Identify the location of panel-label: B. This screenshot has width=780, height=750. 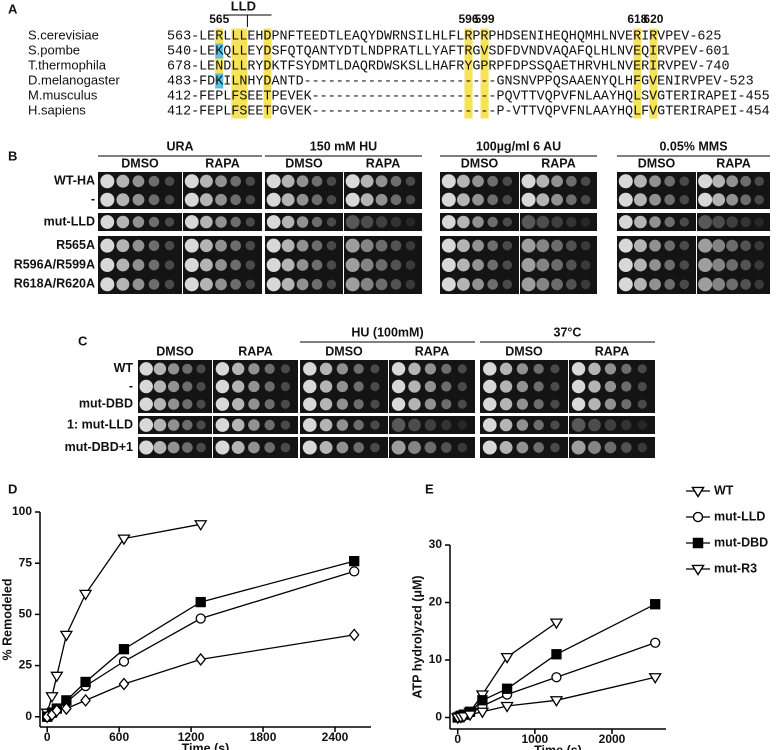
(12, 155).